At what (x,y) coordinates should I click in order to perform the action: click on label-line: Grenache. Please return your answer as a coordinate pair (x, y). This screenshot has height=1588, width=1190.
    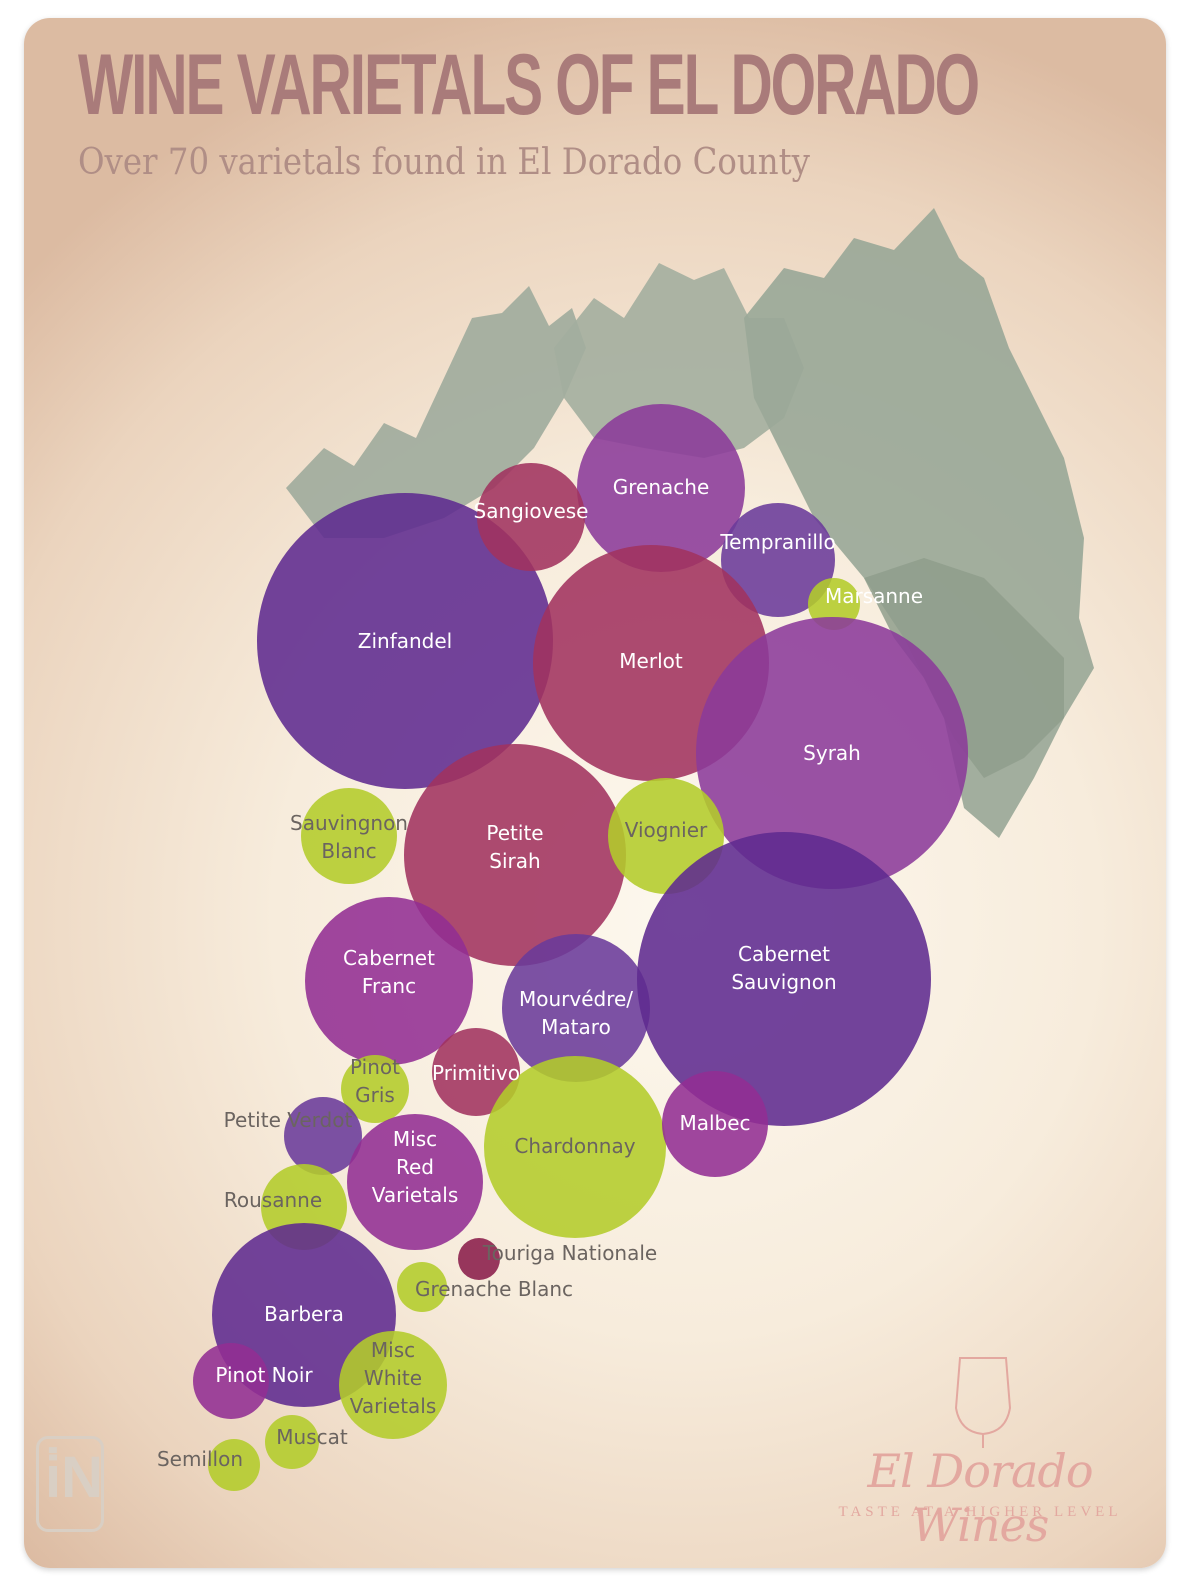
    Looking at the image, I should click on (661, 487).